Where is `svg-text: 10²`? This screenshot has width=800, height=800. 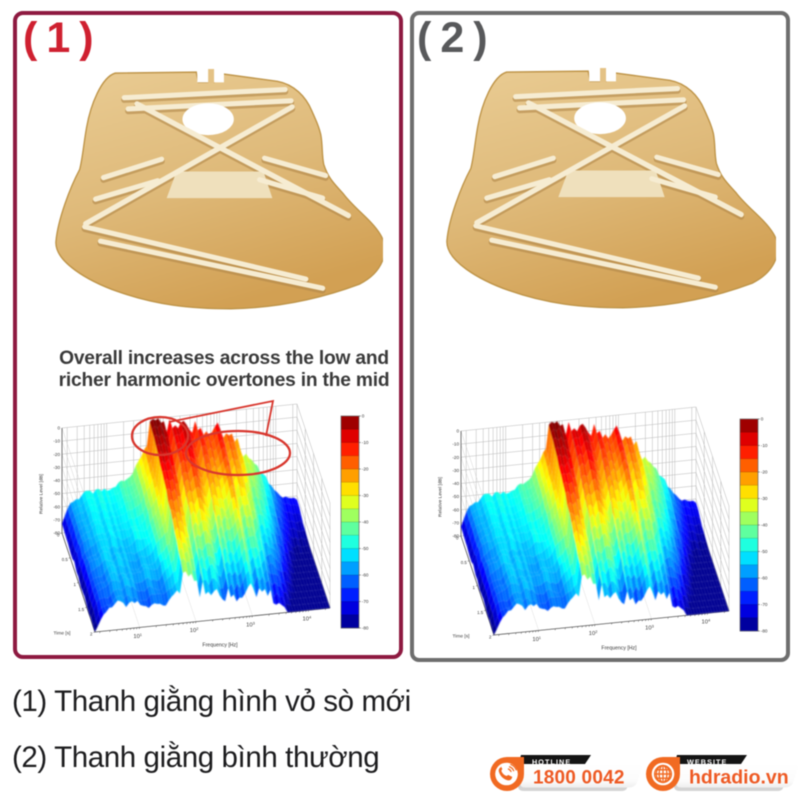
svg-text: 10² is located at coordinates (194, 630).